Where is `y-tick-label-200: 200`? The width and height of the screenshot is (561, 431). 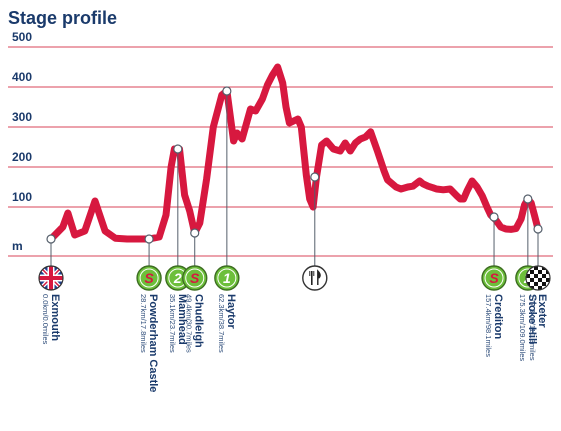
y-tick-label-200: 200 is located at coordinates (22, 157).